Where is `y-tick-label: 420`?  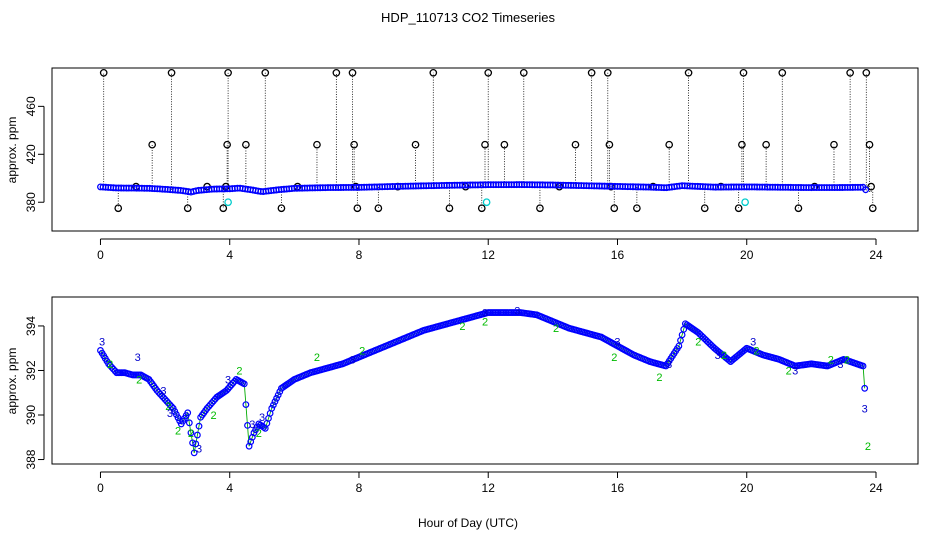 y-tick-label: 420 is located at coordinates (31, 154).